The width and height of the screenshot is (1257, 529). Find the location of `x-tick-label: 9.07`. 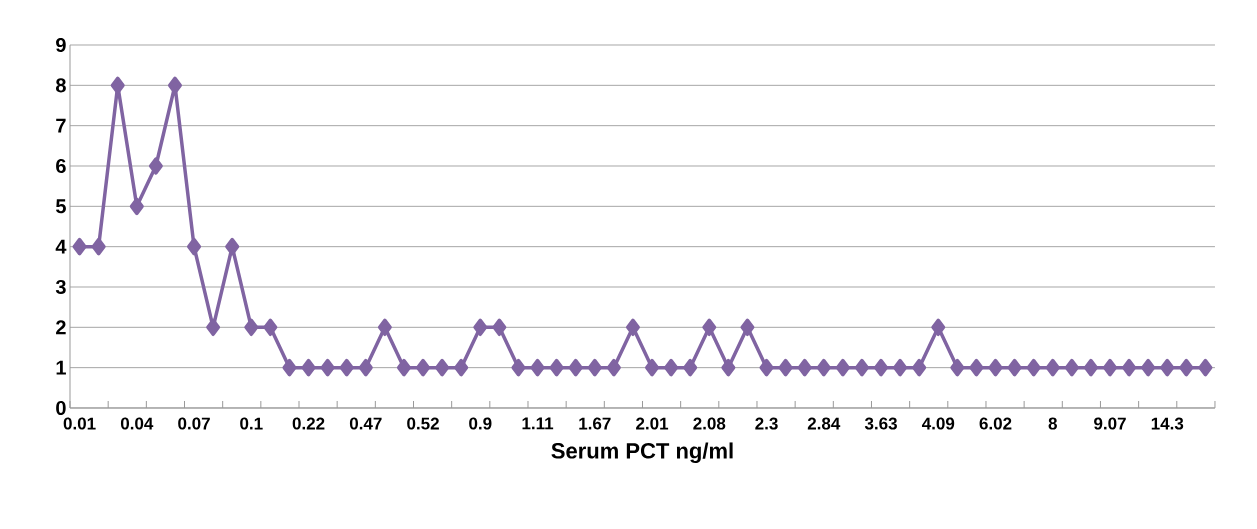

x-tick-label: 9.07 is located at coordinates (1110, 423).